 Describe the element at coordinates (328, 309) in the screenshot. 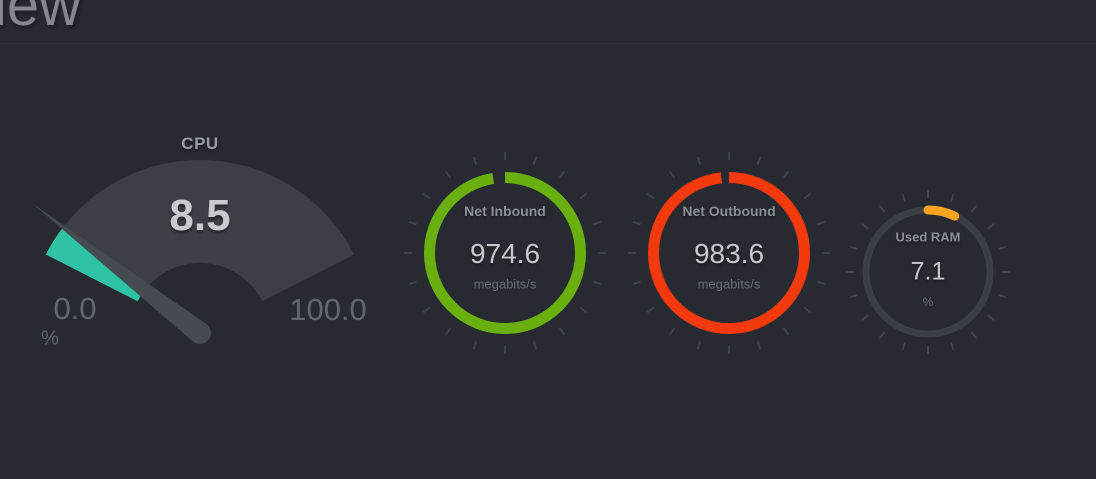

I see `cpu-gauge-max-label: 100.0` at that location.